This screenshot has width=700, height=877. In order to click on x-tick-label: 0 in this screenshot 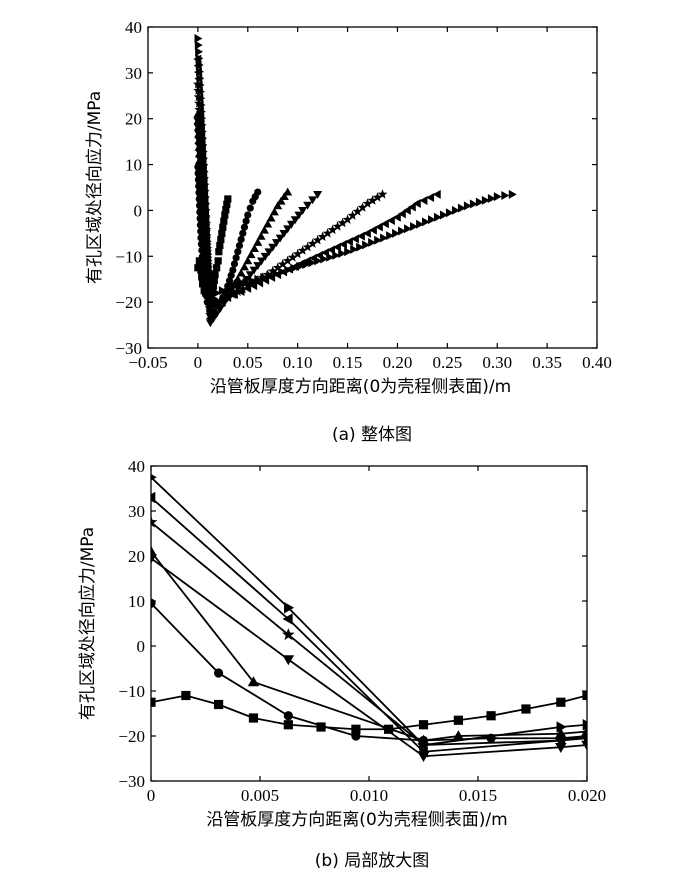, I will do `click(198, 362)`.